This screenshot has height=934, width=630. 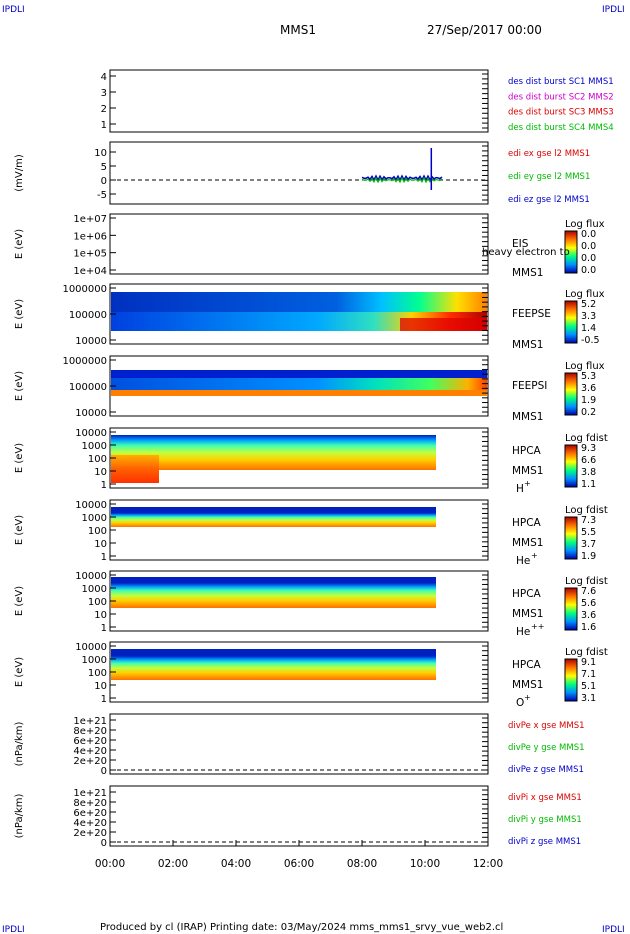 What do you see at coordinates (588, 520) in the screenshot?
I see `hpca_he-cbar-tick-label: 7.3` at bounding box center [588, 520].